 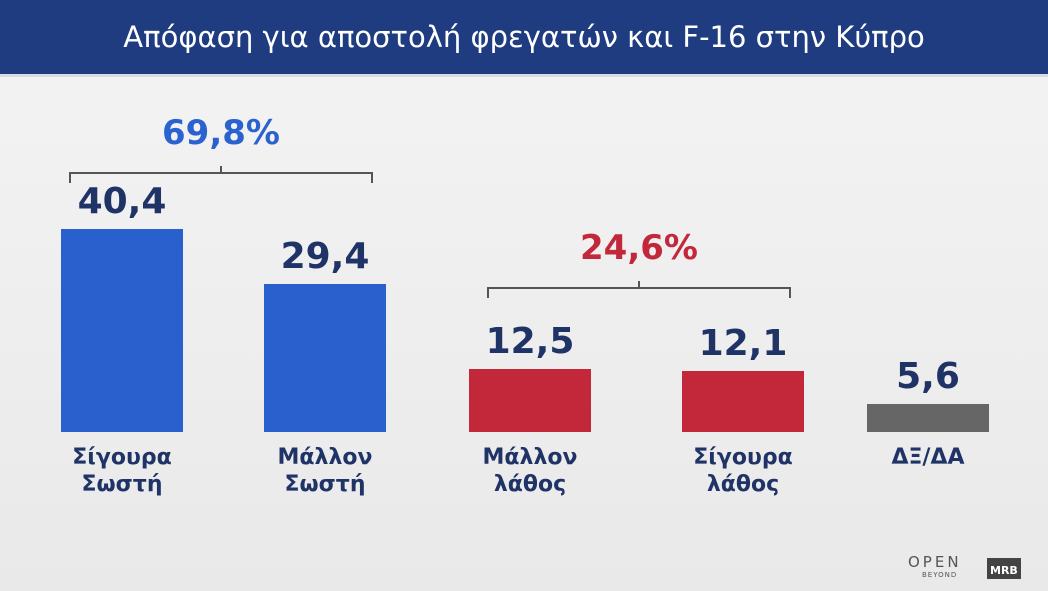 I want to click on value-label: 29,4, so click(x=325, y=257).